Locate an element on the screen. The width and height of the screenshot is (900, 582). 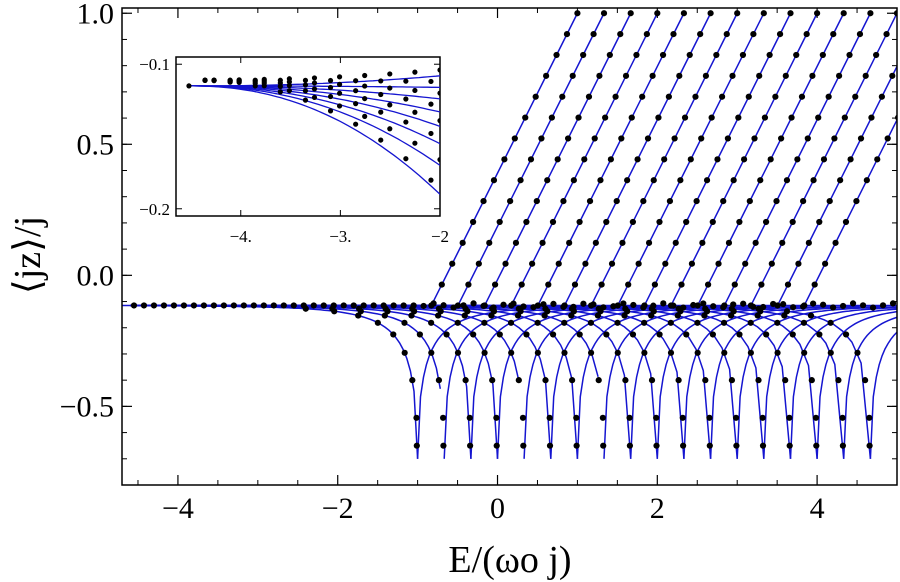
y-tick-label: 1.0 is located at coordinates (96, 15).